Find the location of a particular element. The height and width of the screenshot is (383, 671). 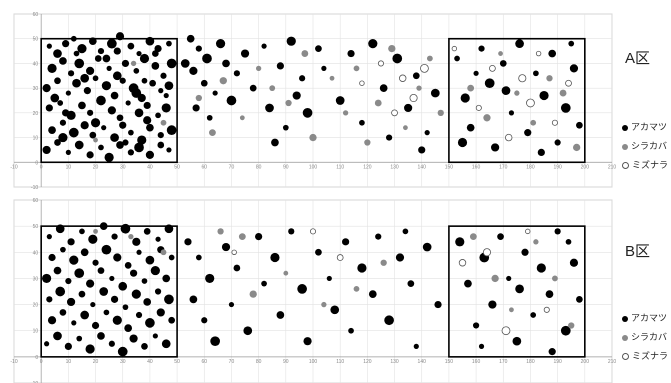

y-tick-label: 10 is located at coordinates (36, 332).